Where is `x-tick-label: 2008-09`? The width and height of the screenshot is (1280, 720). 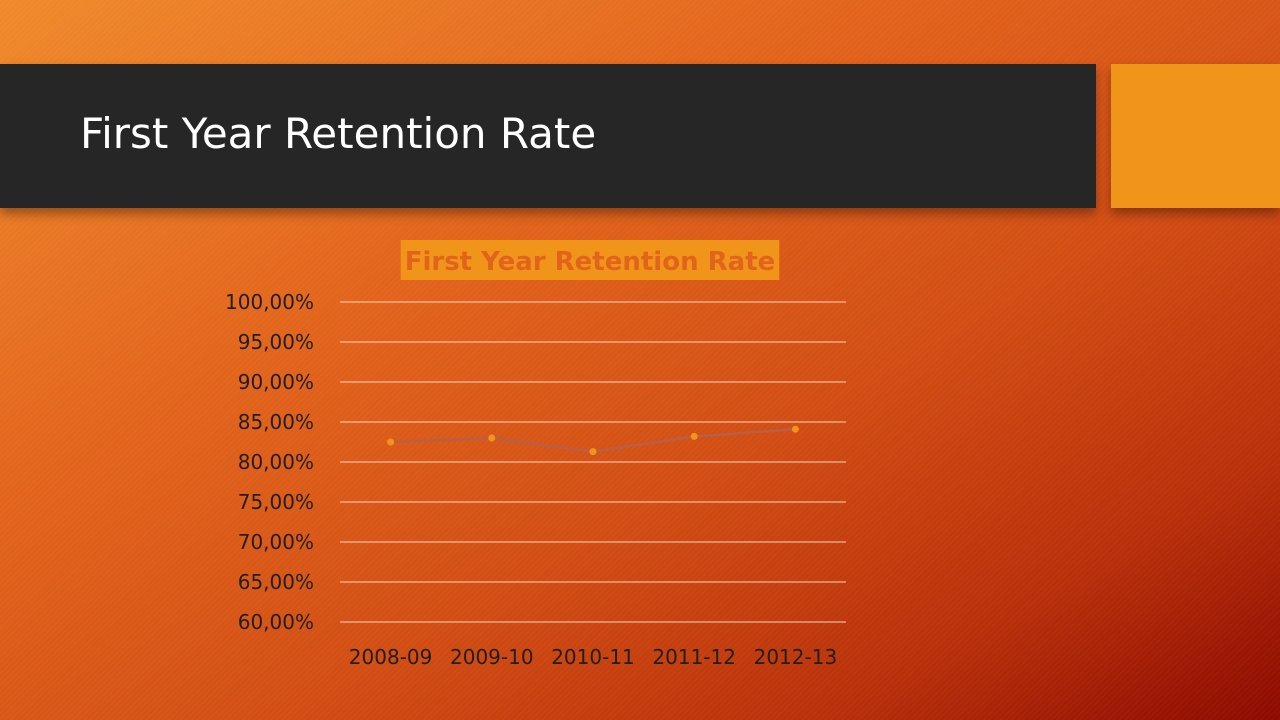
x-tick-label: 2008-09 is located at coordinates (391, 657).